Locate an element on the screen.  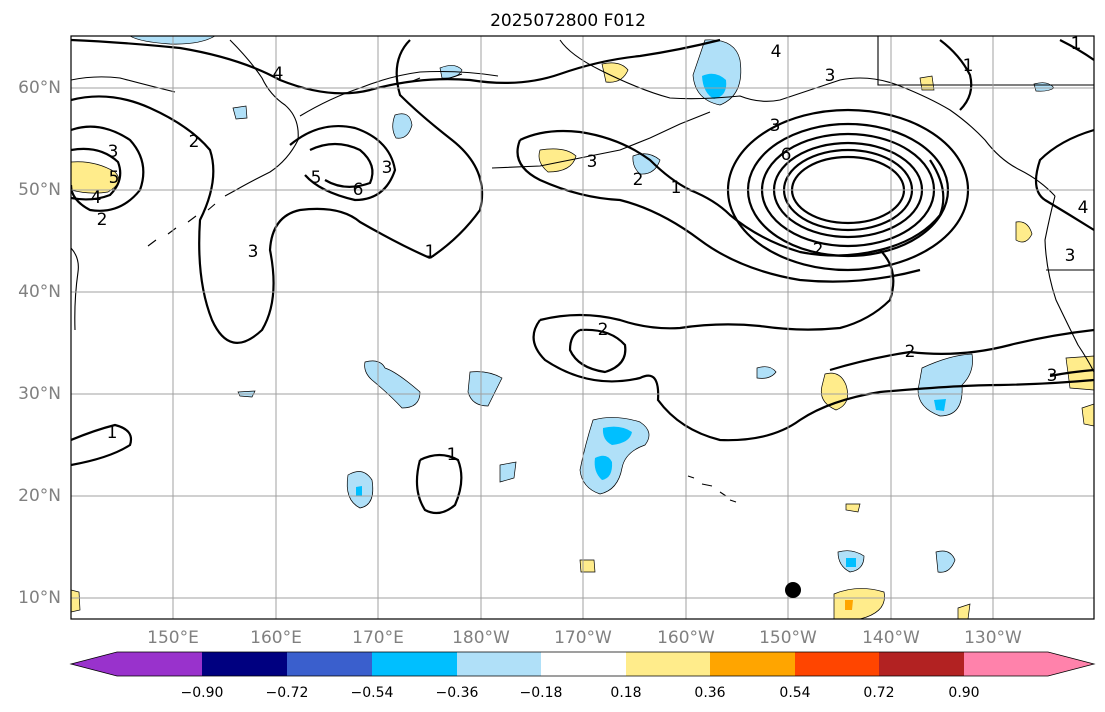
colorbar-tick: 0.90 is located at coordinates (963, 693).